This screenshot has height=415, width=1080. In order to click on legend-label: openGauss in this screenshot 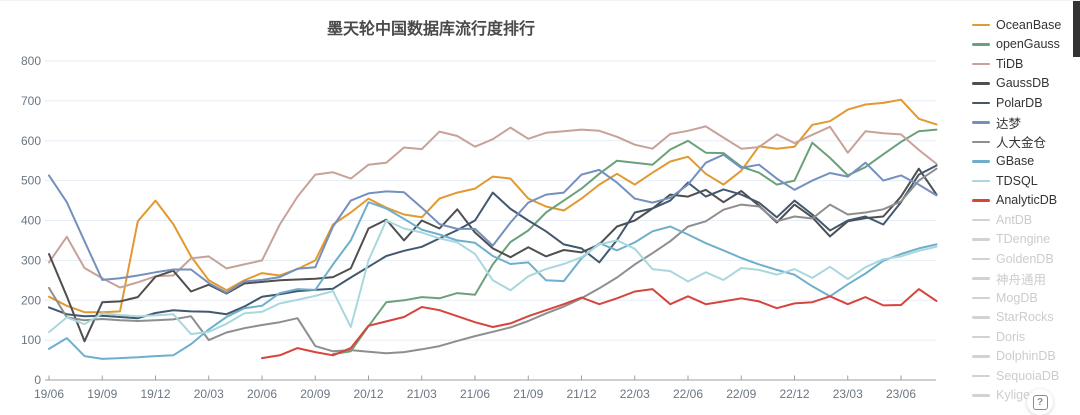, I will do `click(1028, 44)`.